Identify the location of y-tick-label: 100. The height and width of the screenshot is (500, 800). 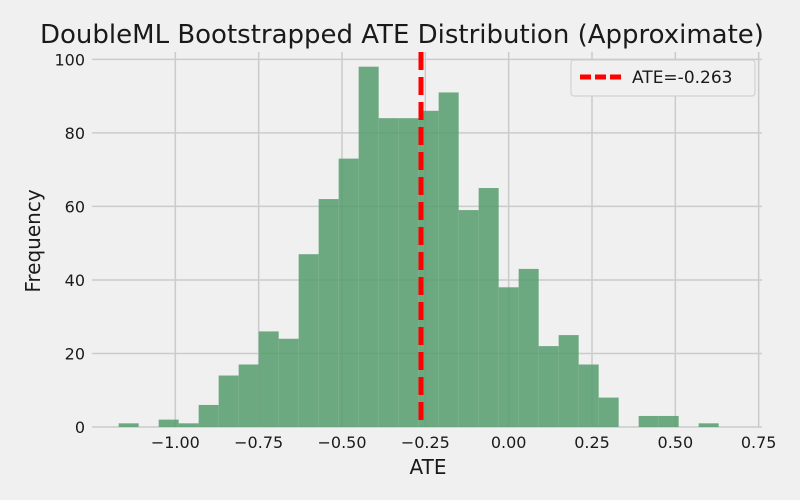
(69, 59).